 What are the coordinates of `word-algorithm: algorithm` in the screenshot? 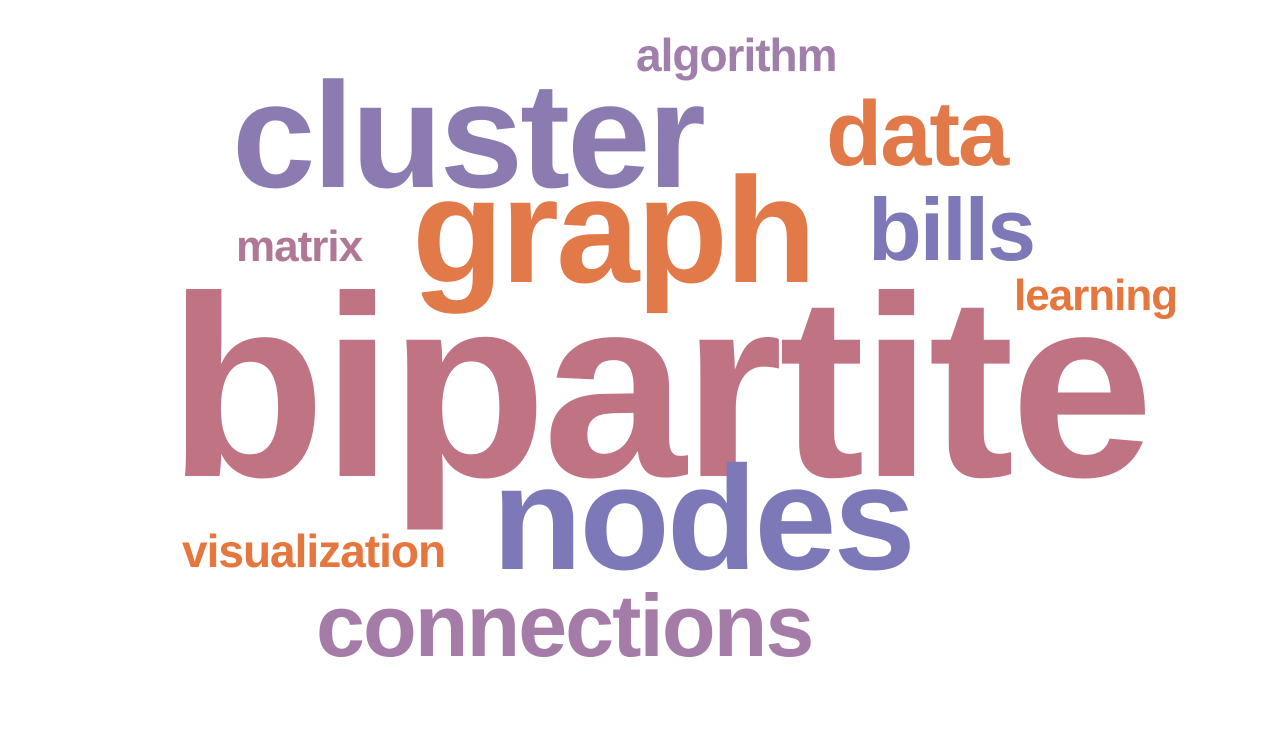 It's located at (737, 55).